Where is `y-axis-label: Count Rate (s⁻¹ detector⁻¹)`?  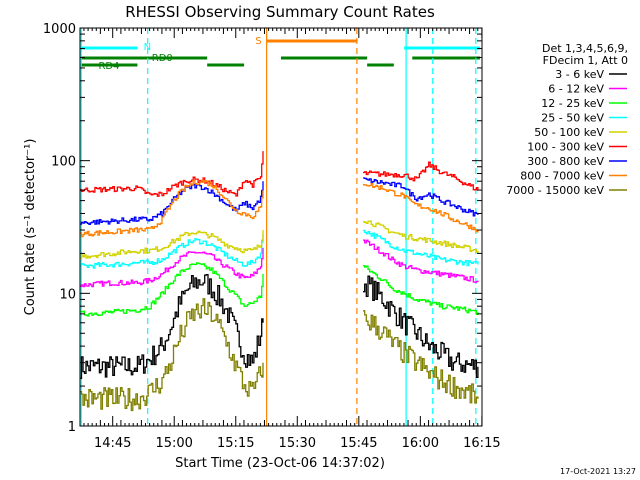 y-axis-label: Count Rate (s⁻¹ detector⁻¹) is located at coordinates (30, 227).